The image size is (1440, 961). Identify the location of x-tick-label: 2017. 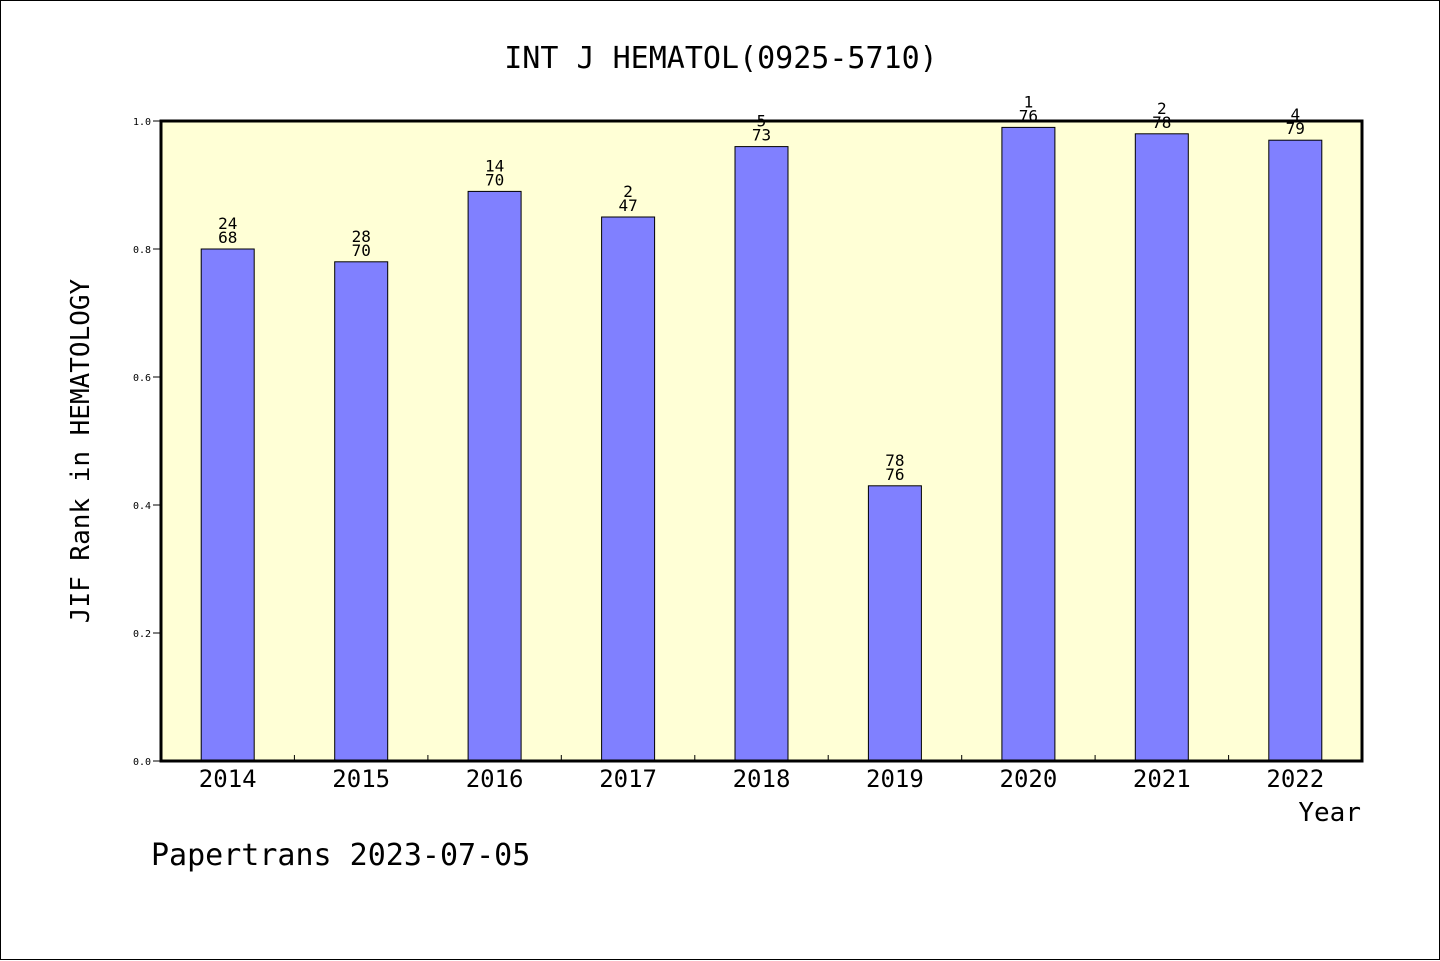
(628, 779).